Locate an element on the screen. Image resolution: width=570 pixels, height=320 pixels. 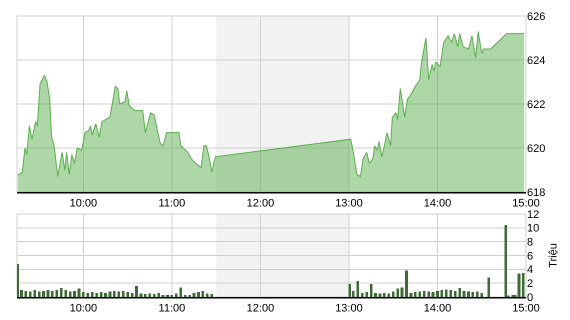
y-tick-label: 622 is located at coordinates (536, 104).